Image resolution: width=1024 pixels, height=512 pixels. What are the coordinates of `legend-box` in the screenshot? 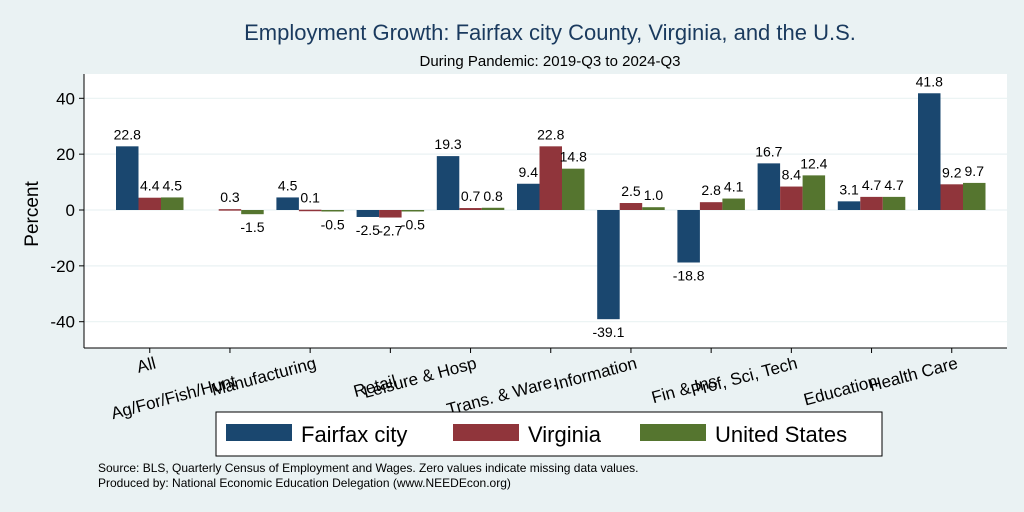 It's located at (549, 434).